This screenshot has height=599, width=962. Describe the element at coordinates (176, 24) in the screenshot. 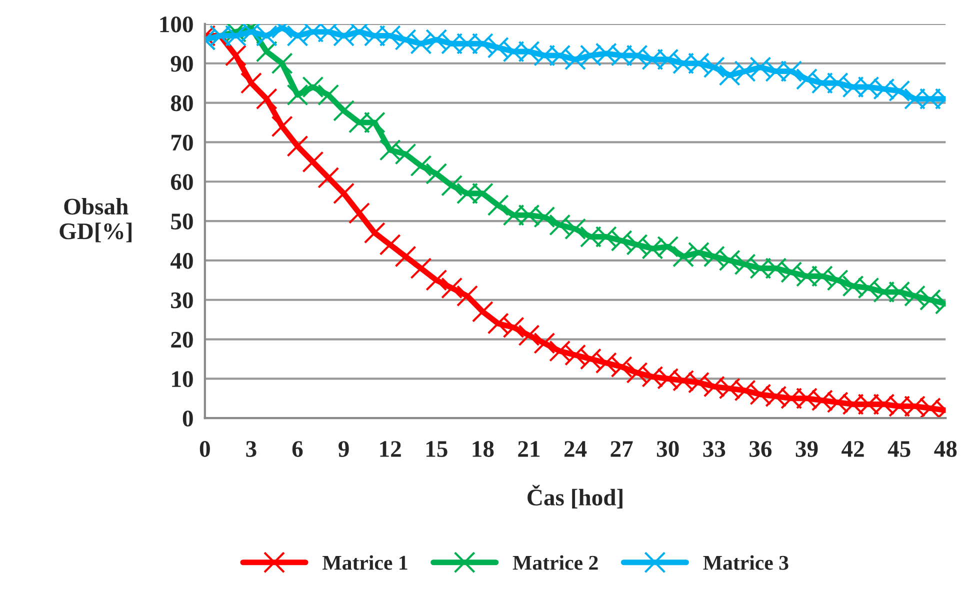

I see `y-tick-label: 100` at that location.